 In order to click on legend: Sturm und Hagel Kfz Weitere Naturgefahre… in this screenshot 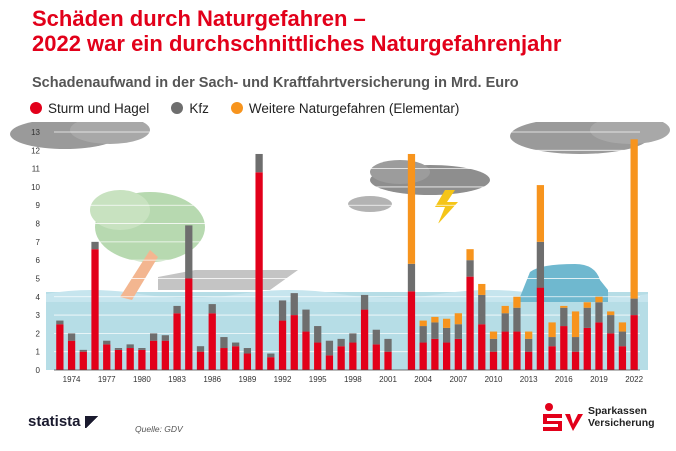, I will do `click(255, 108)`.